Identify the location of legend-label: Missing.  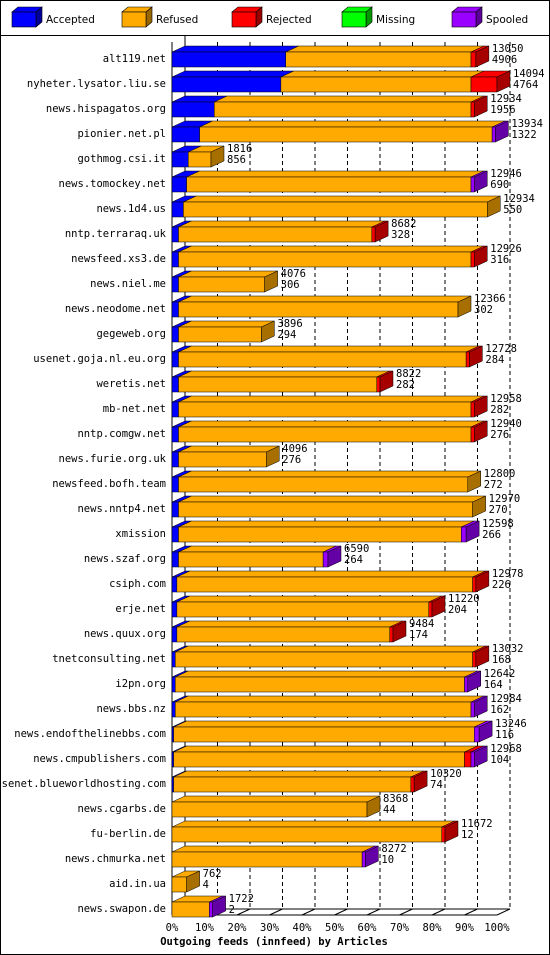
(395, 20).